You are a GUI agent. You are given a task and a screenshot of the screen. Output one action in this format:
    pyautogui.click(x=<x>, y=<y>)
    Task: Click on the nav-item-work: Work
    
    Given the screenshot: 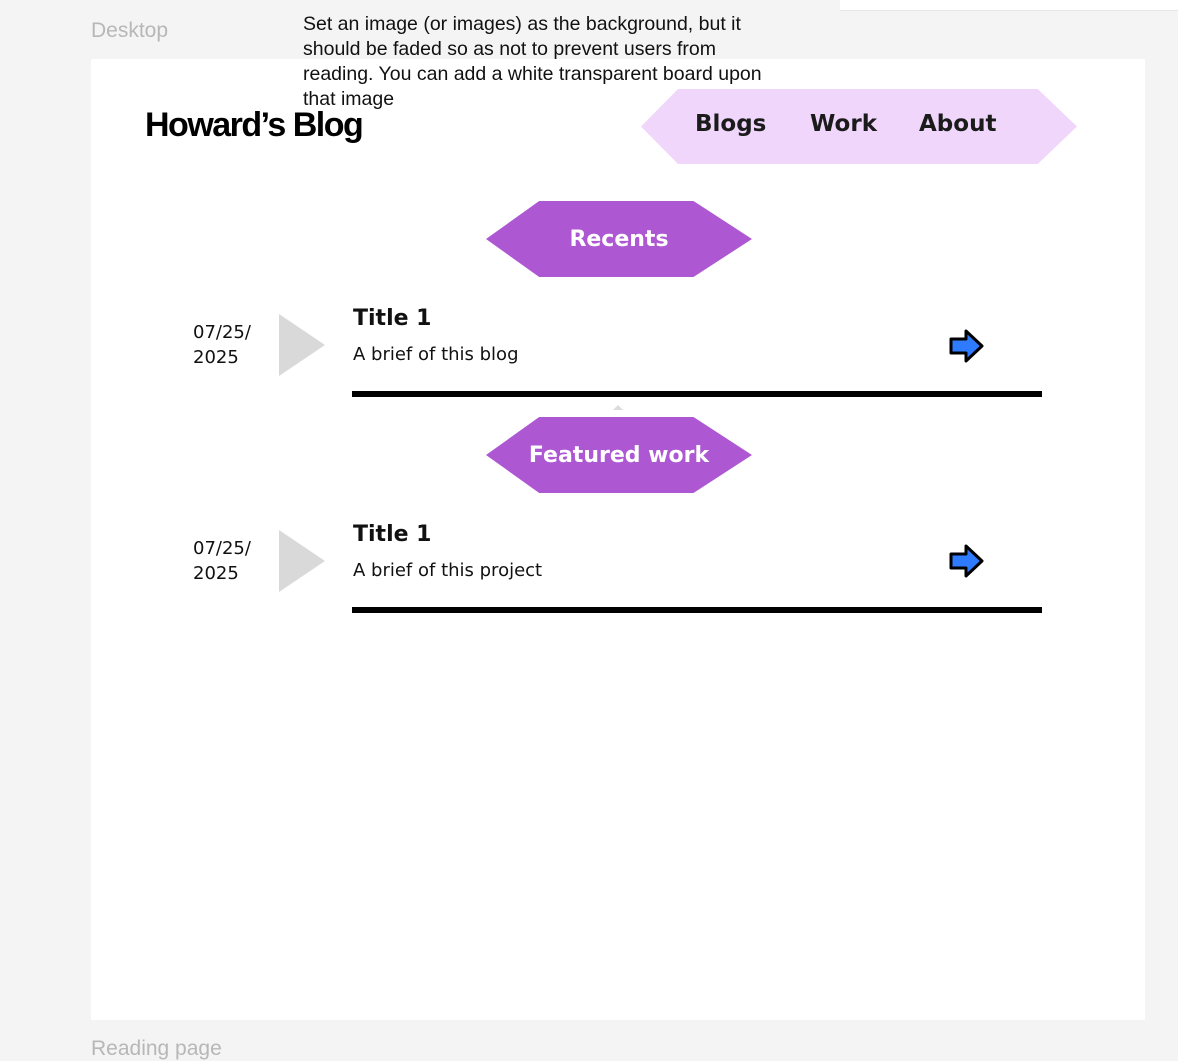 What is the action you would take?
    pyautogui.click(x=843, y=124)
    